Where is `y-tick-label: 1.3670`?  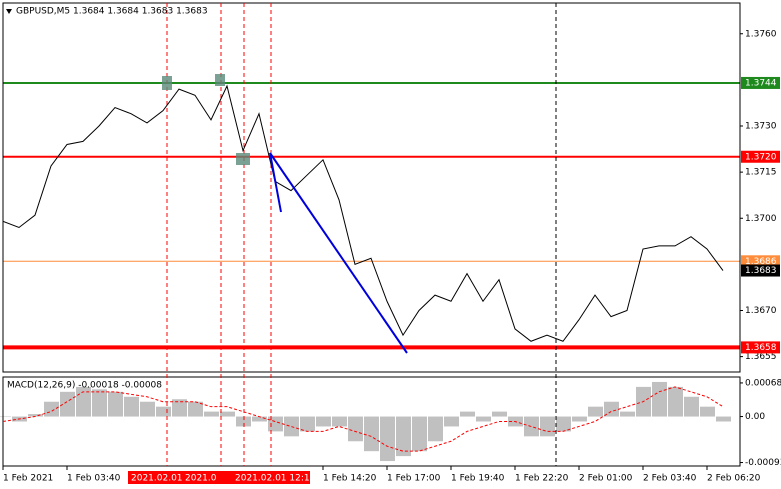 y-tick-label: 1.3670 is located at coordinates (761, 311).